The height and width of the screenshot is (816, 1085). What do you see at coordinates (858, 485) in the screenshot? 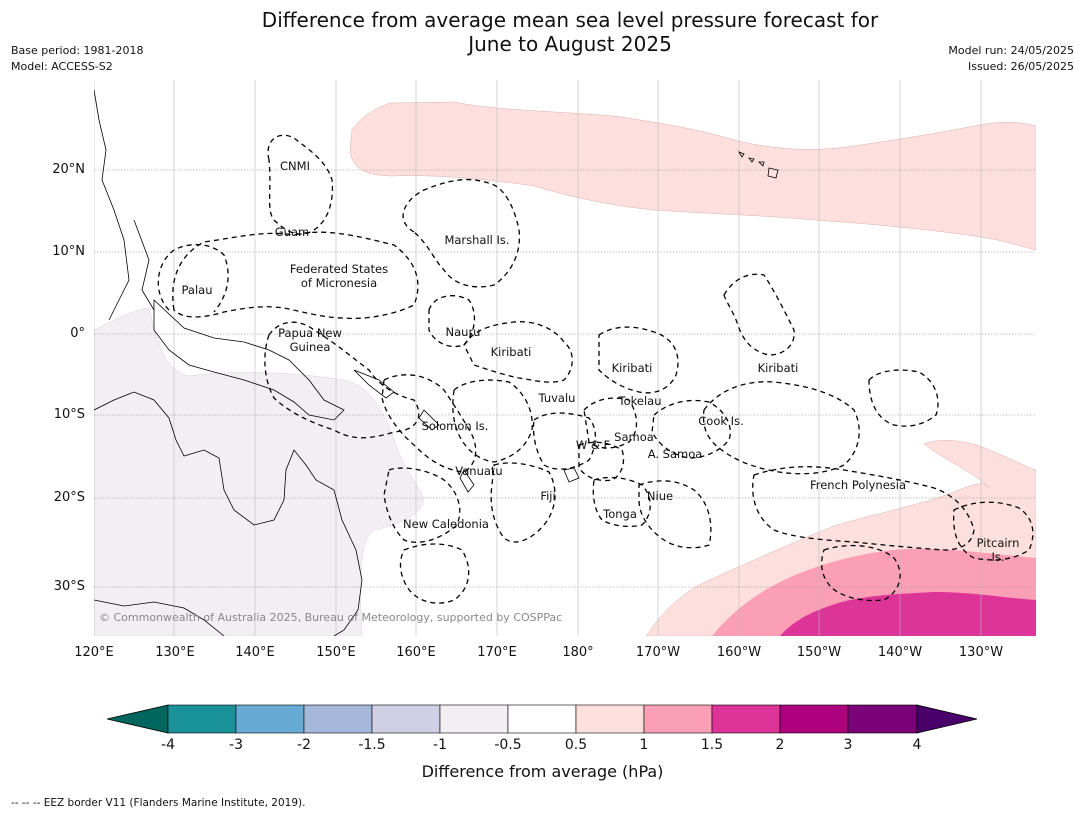
I see `label-french-polynesia: French Polynesia` at bounding box center [858, 485].